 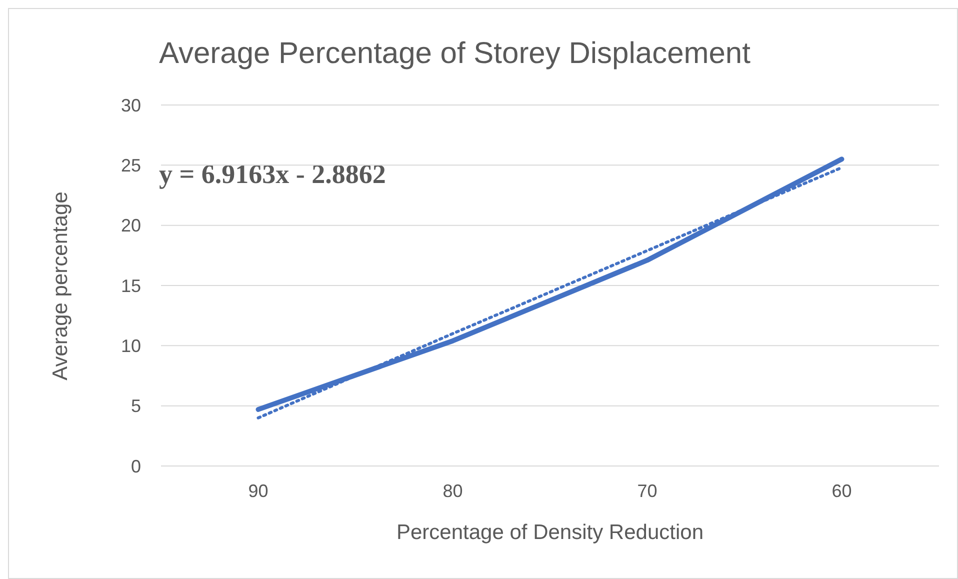 What do you see at coordinates (452, 490) in the screenshot?
I see `x-tick-label: 80` at bounding box center [452, 490].